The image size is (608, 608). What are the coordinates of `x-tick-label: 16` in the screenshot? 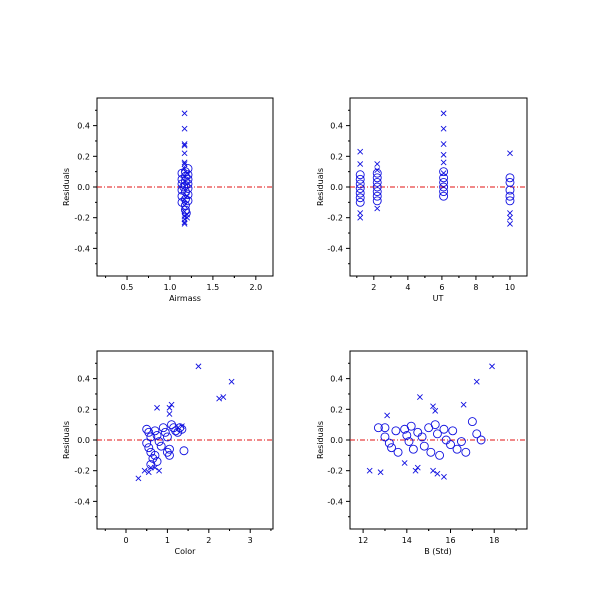 It's located at (450, 540).